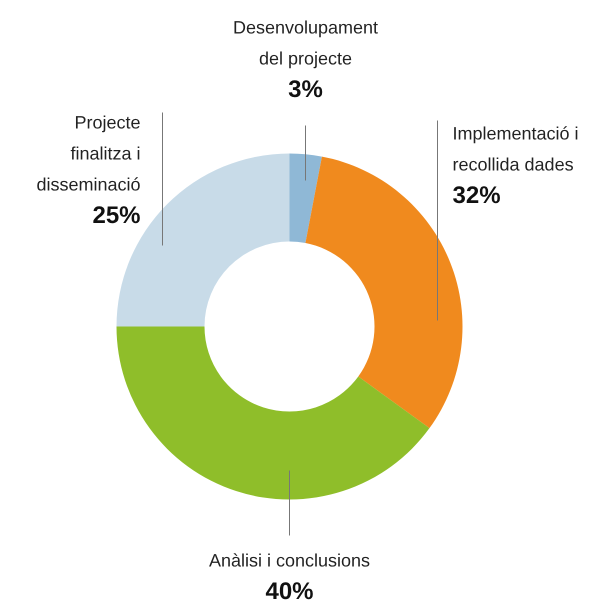 Image resolution: width=616 pixels, height=608 pixels. Describe the element at coordinates (289, 591) in the screenshot. I see `data-label: 40%` at that location.